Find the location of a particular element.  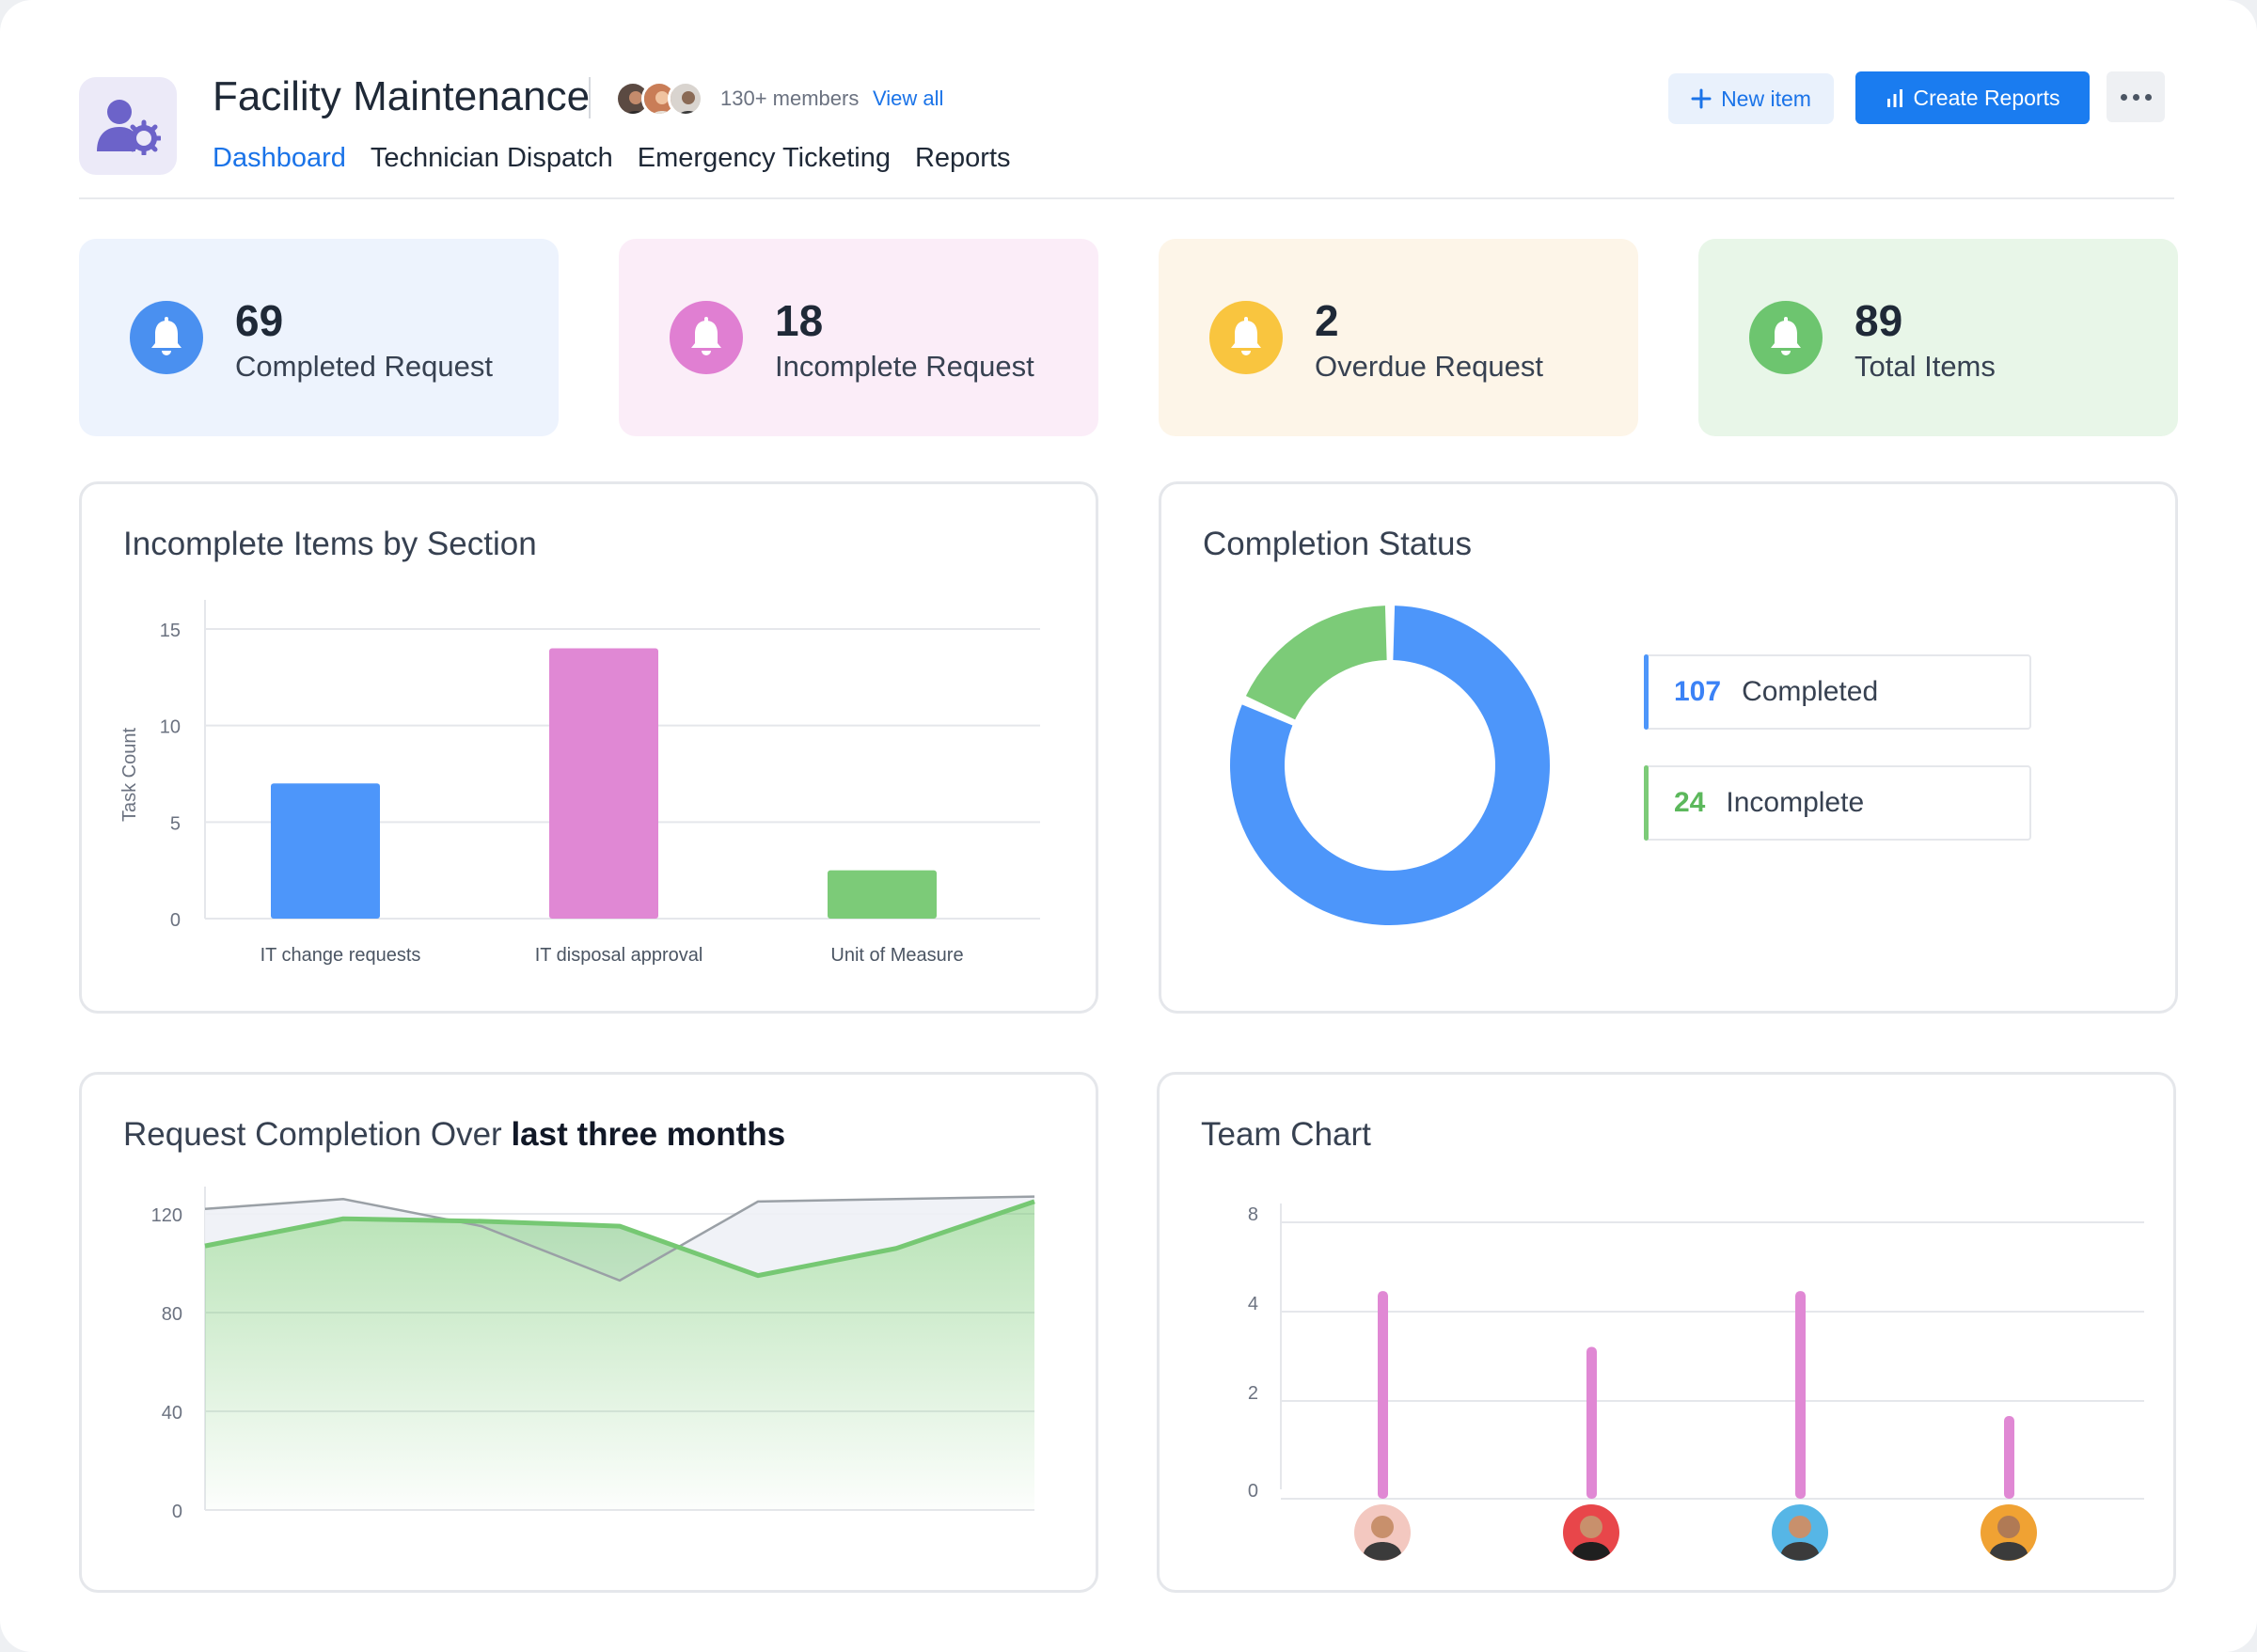

series-line-grey is located at coordinates (619, 1239).